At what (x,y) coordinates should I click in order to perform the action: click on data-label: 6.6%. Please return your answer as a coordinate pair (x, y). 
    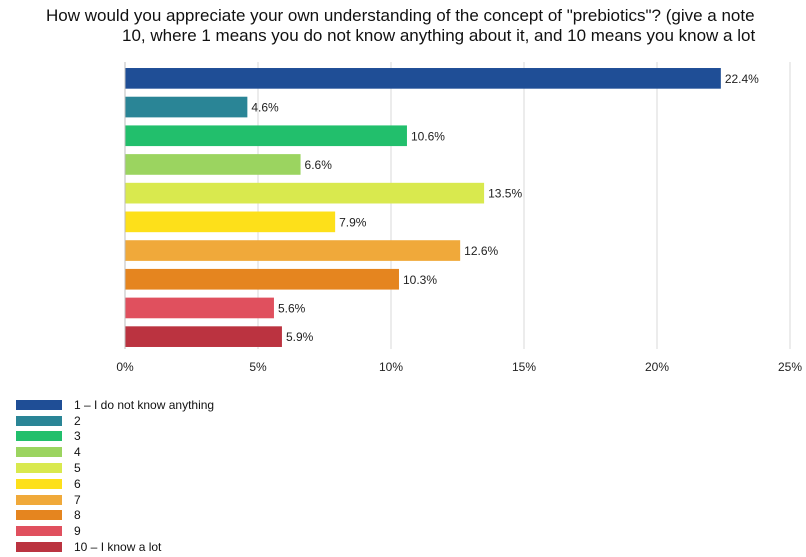
    Looking at the image, I should click on (319, 165).